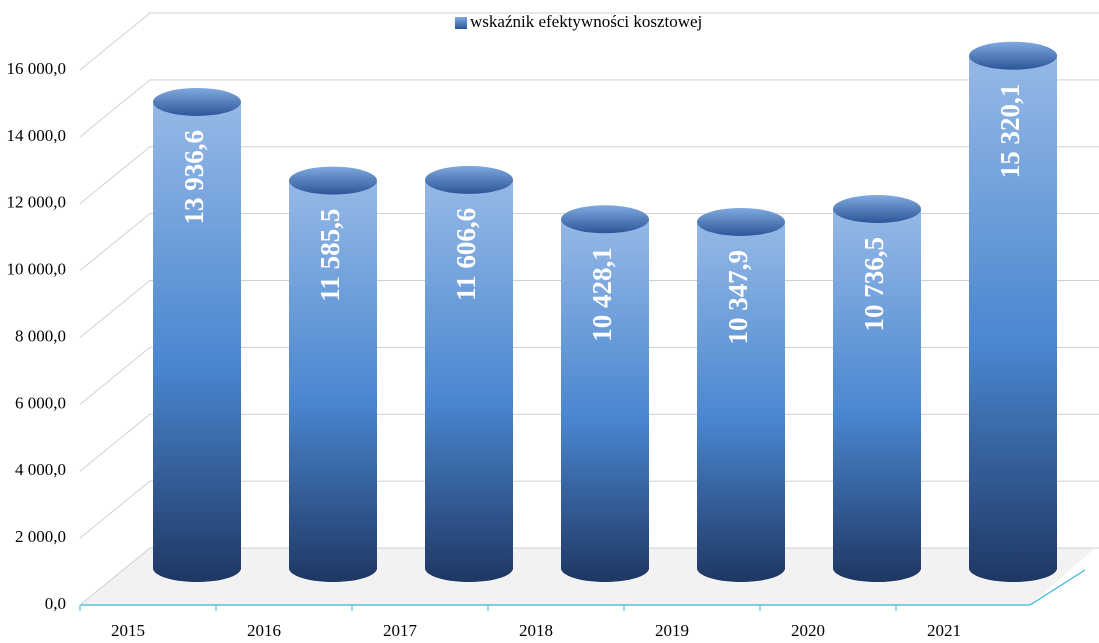 This screenshot has height=643, width=1099. What do you see at coordinates (738, 297) in the screenshot?
I see `value-label: 10 347,9` at bounding box center [738, 297].